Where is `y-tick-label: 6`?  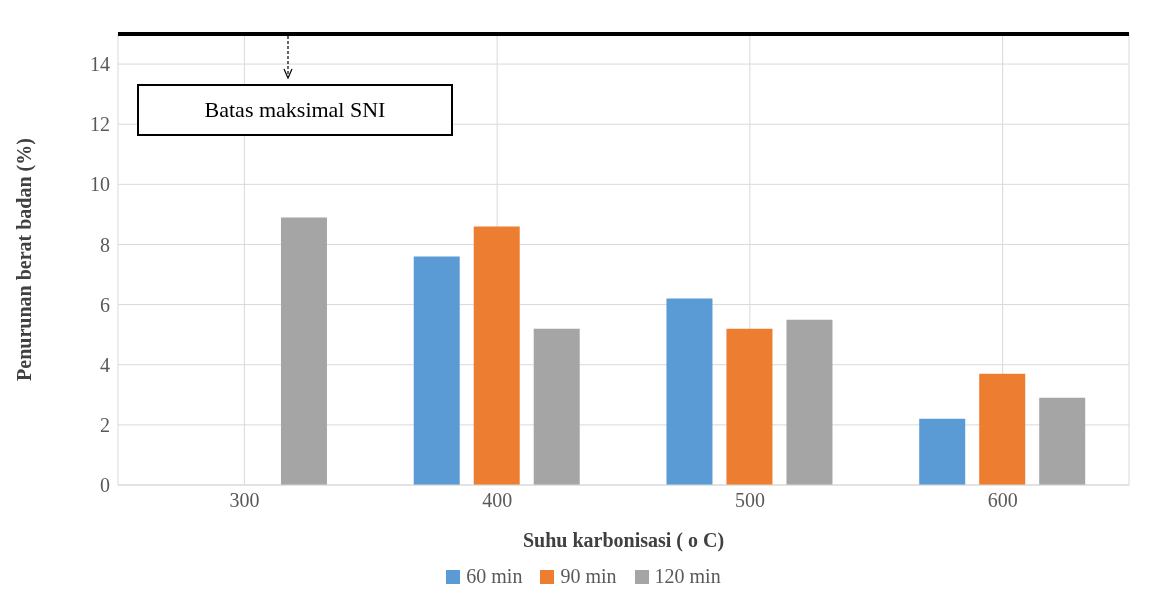 y-tick-label: 6 is located at coordinates (105, 304).